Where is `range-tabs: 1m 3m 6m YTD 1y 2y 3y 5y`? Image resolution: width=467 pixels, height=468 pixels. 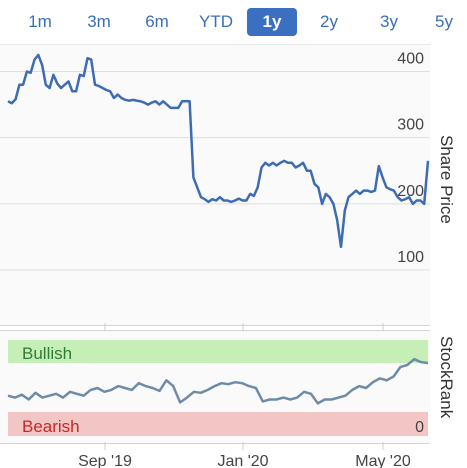
range-tabs: 1m 3m 6m YTD 1y 2y 3y 5y is located at coordinates (233, 22).